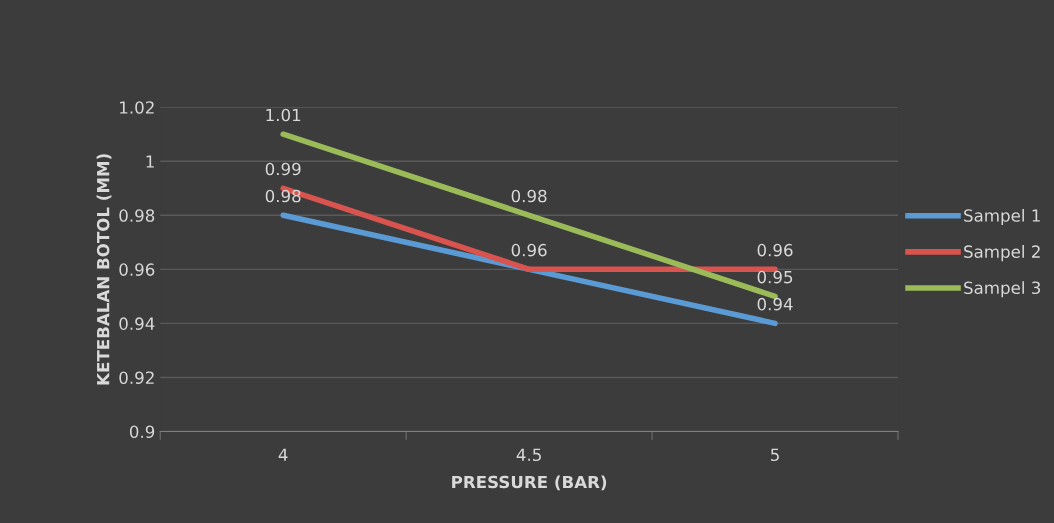 The height and width of the screenshot is (523, 1054). I want to click on legend-label: Sampel 3, so click(1002, 289).